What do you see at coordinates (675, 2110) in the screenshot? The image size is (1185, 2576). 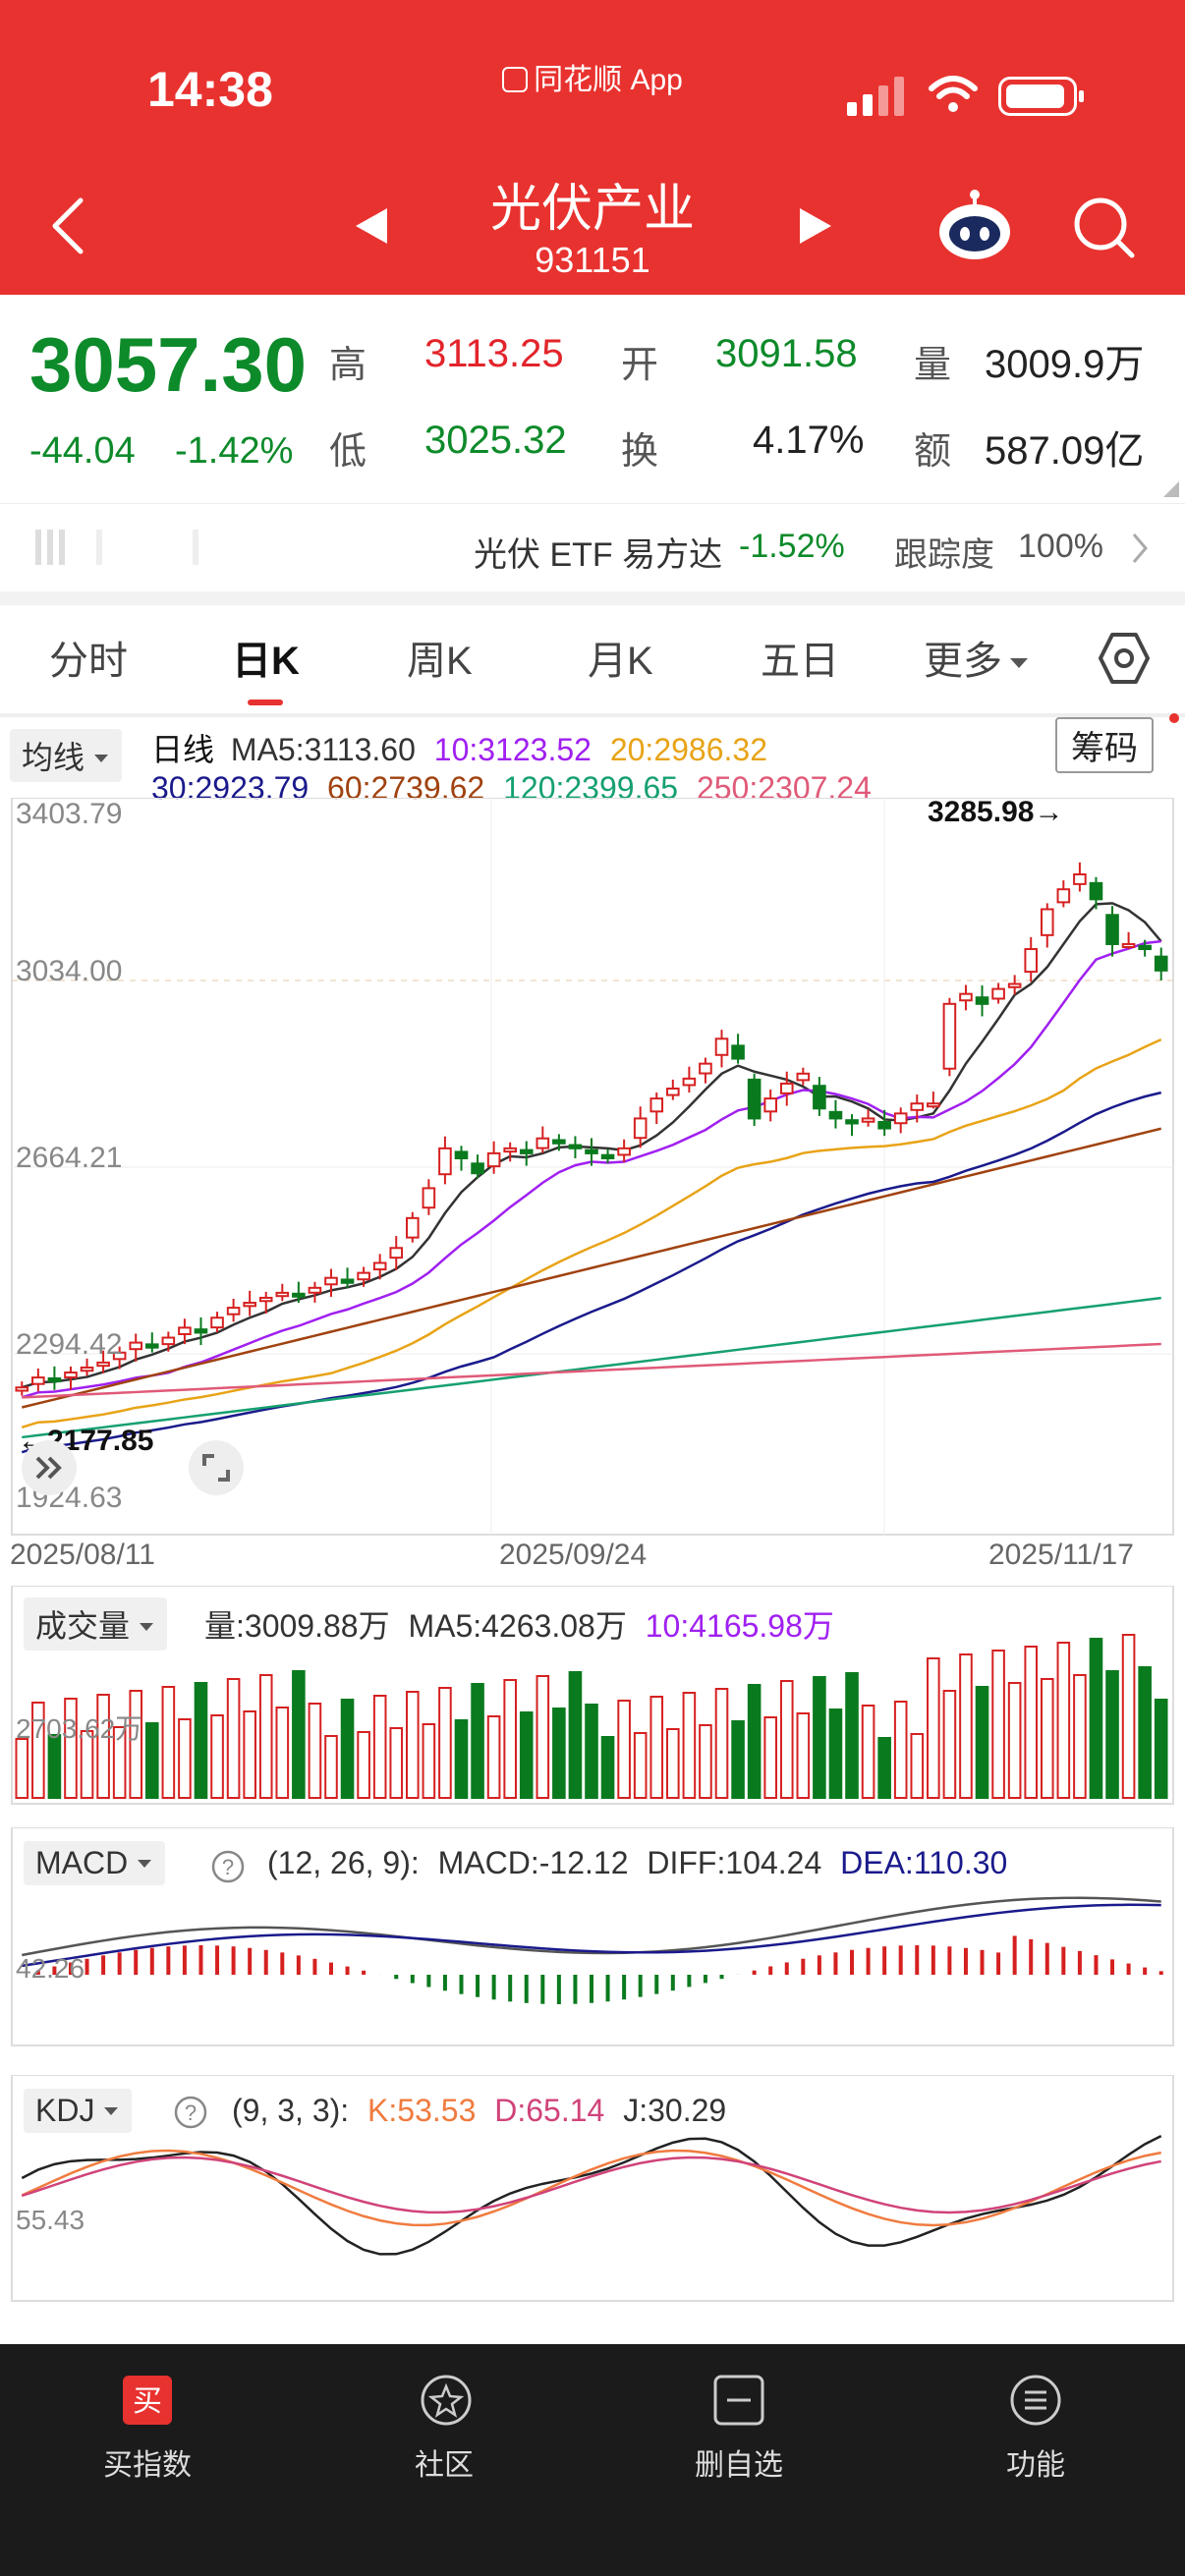 I see `j-value: J:30.29` at bounding box center [675, 2110].